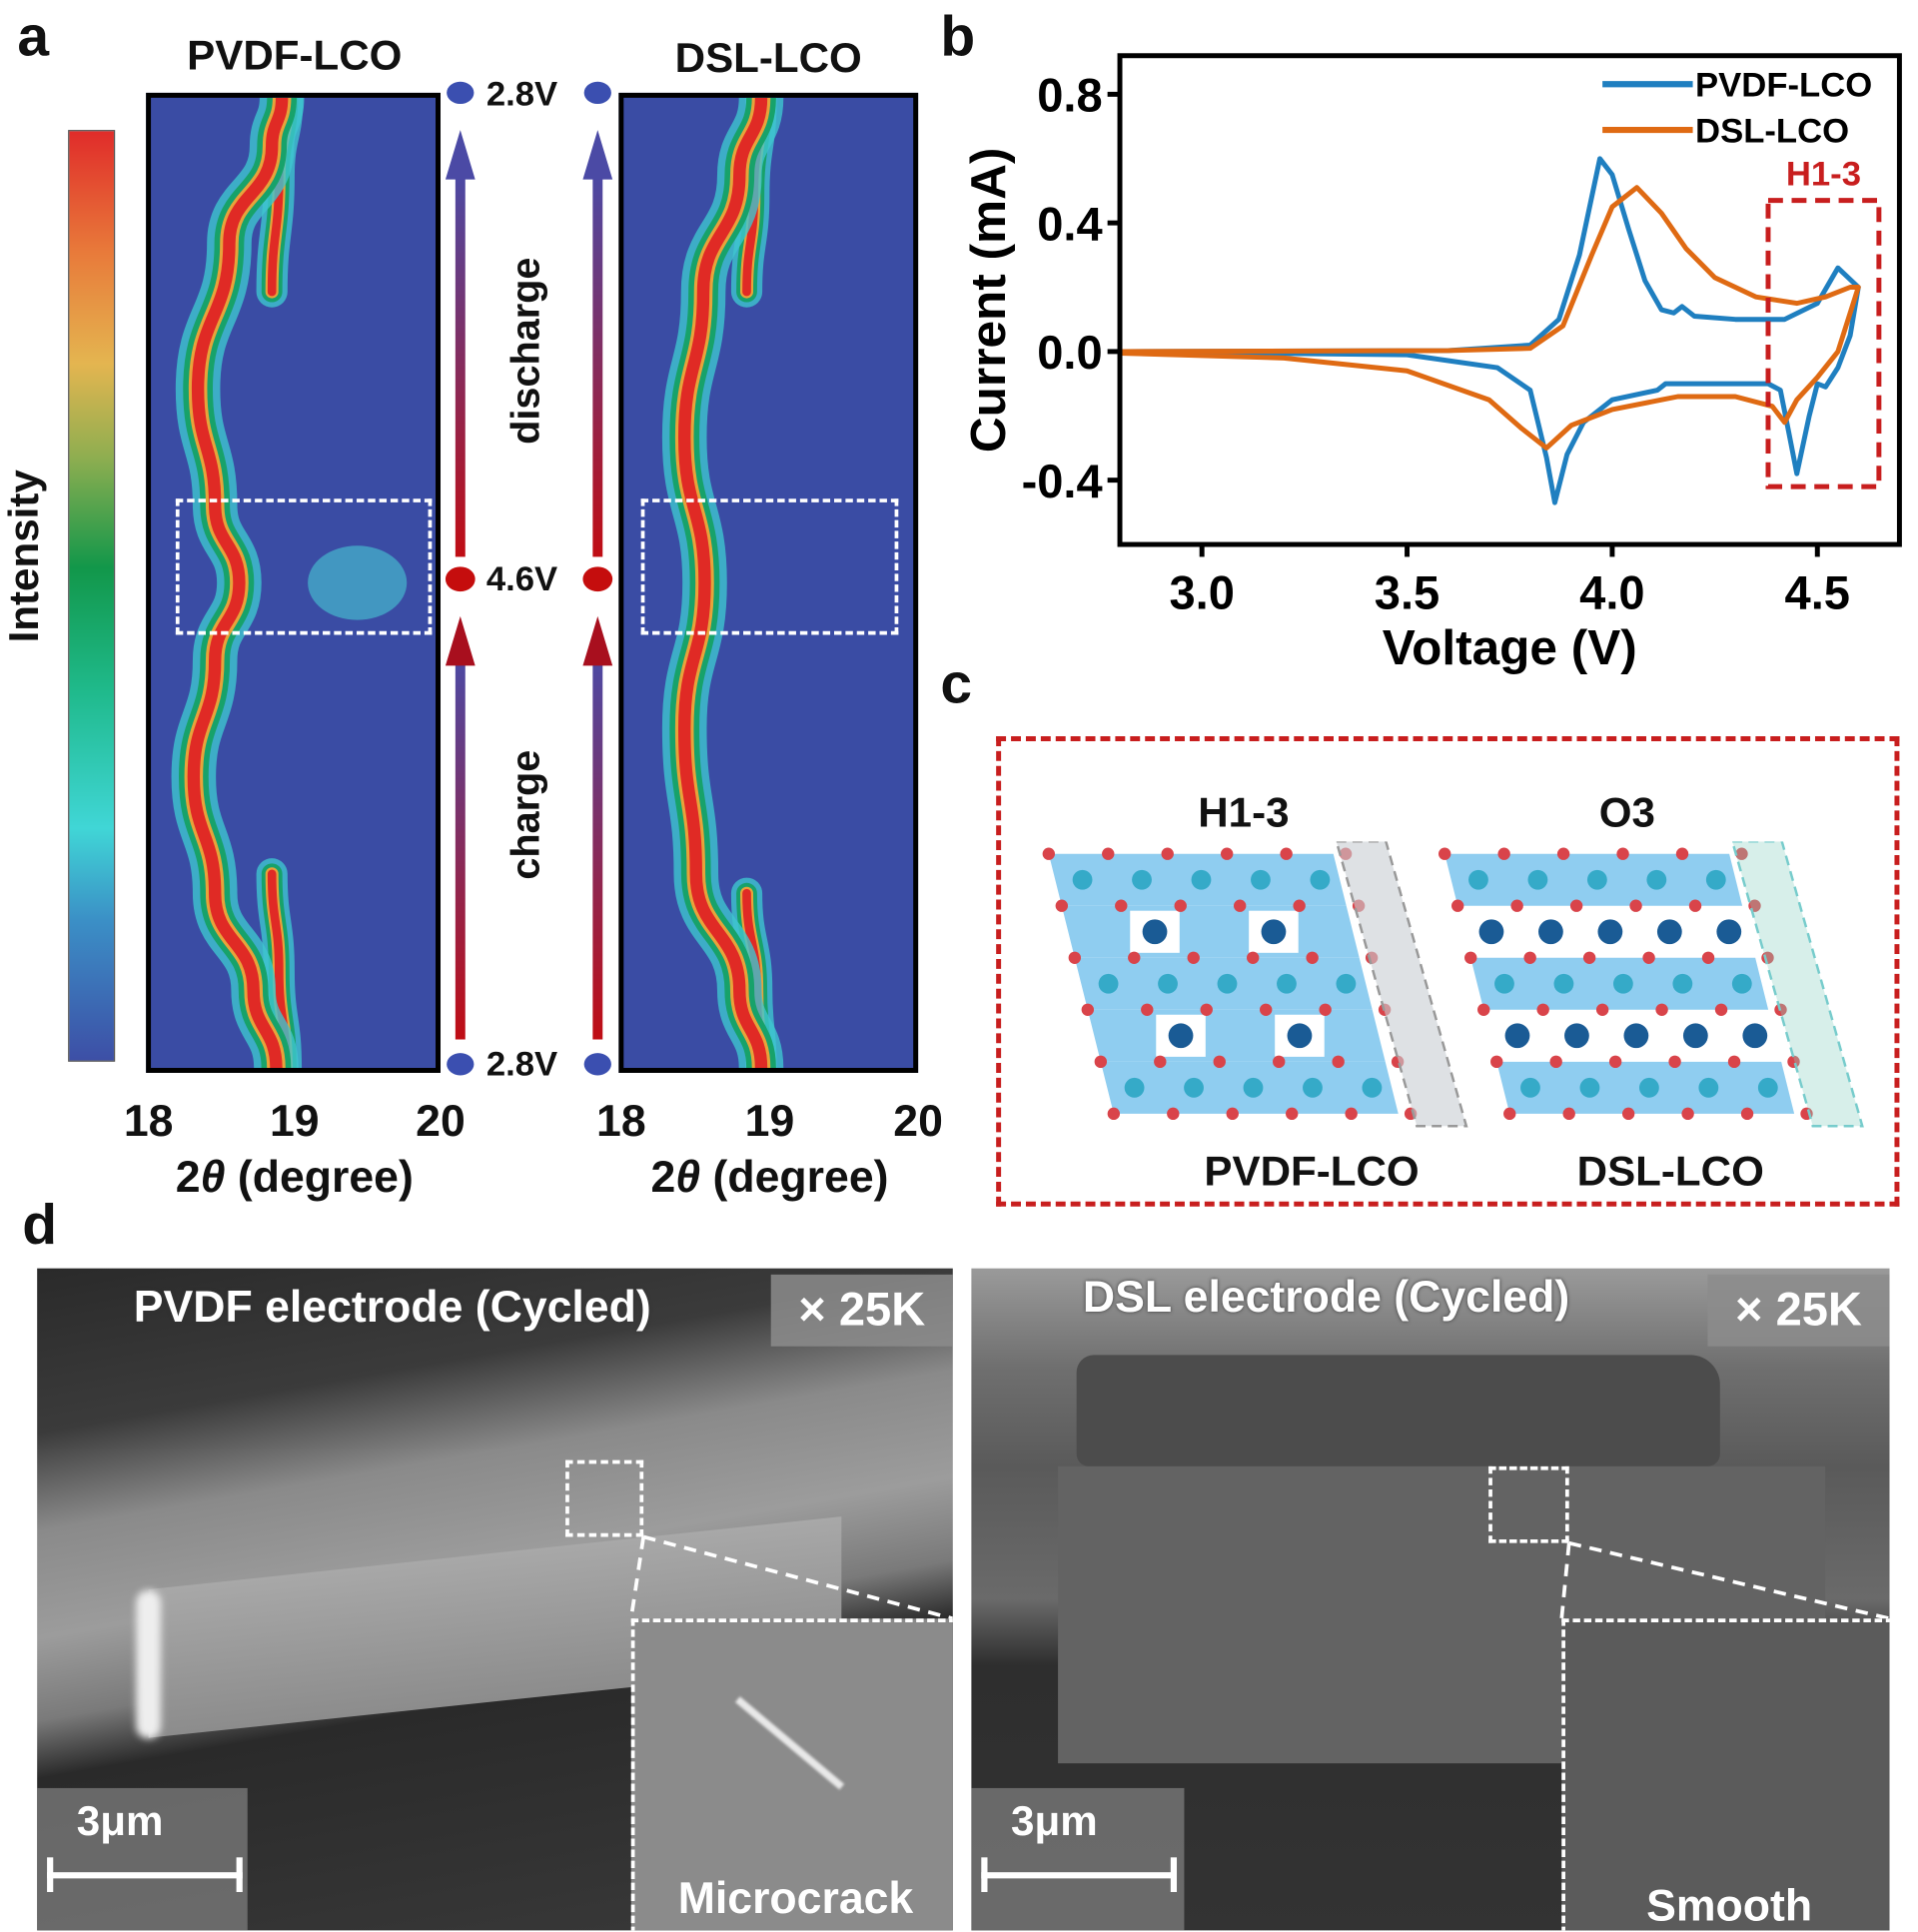  What do you see at coordinates (525, 351) in the screenshot?
I see `discharge-label: discharge` at bounding box center [525, 351].